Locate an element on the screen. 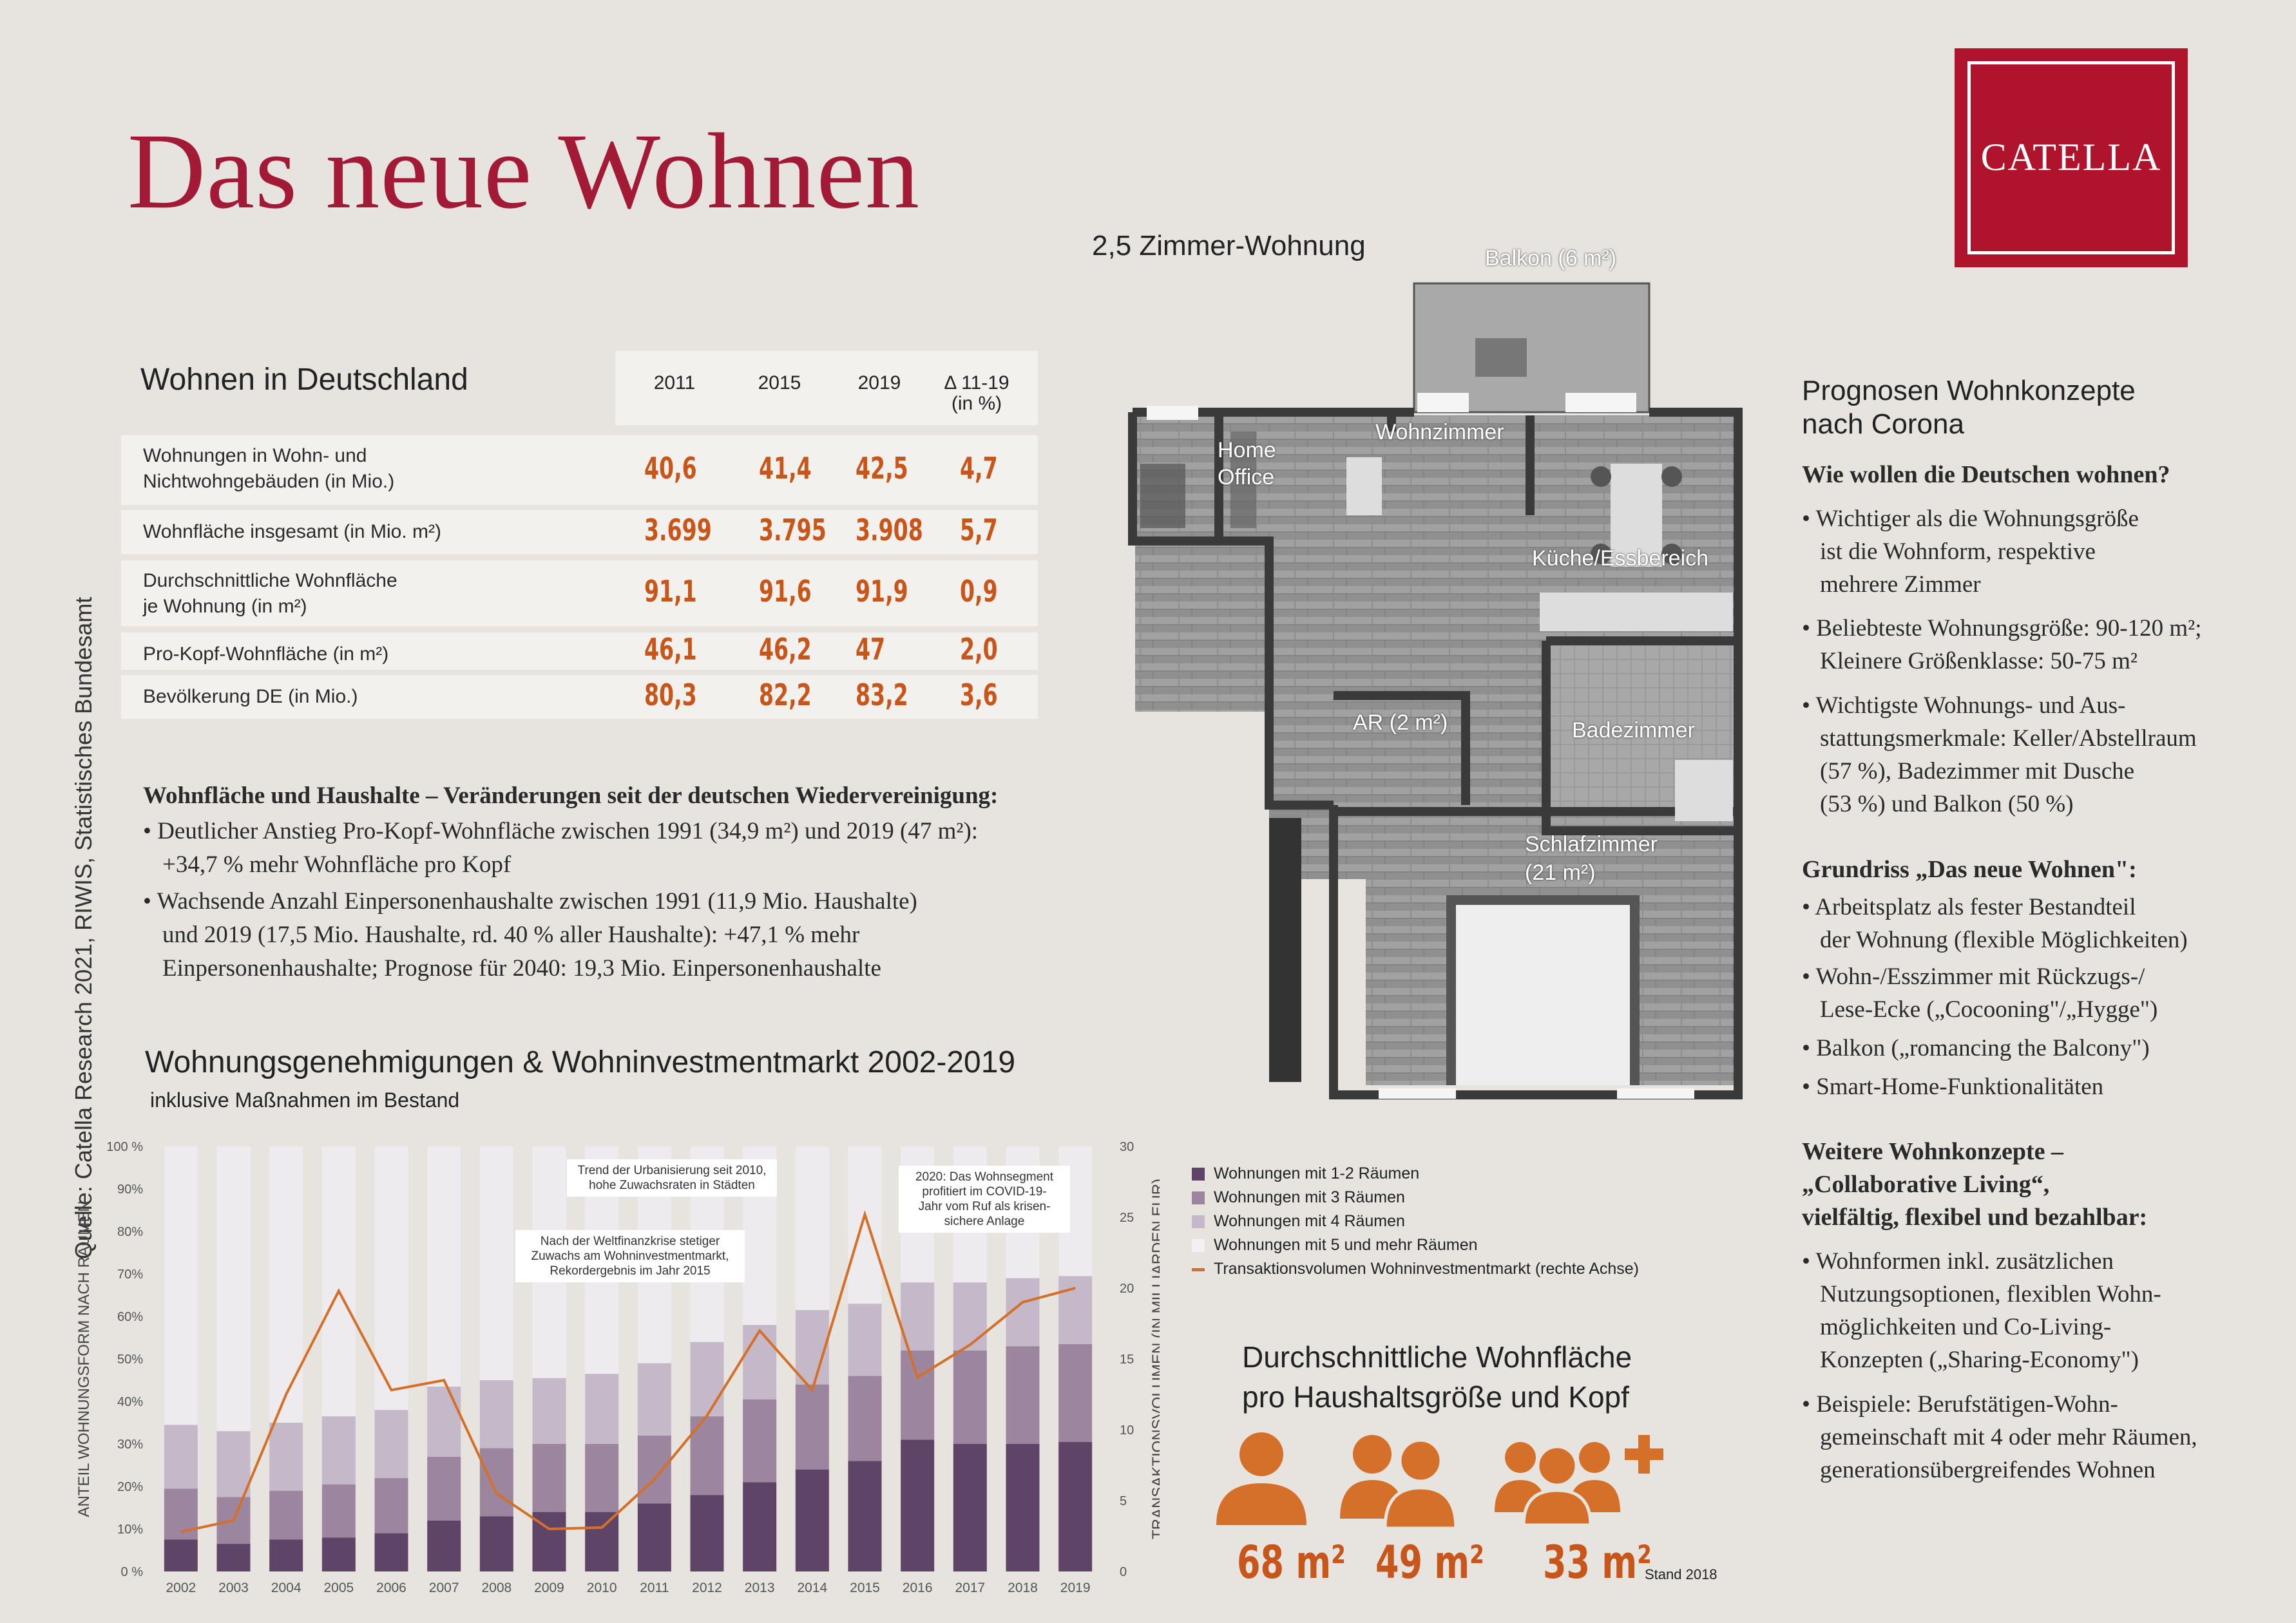 The width and height of the screenshot is (2296, 1623). y-tick-label: 20% is located at coordinates (130, 1487).